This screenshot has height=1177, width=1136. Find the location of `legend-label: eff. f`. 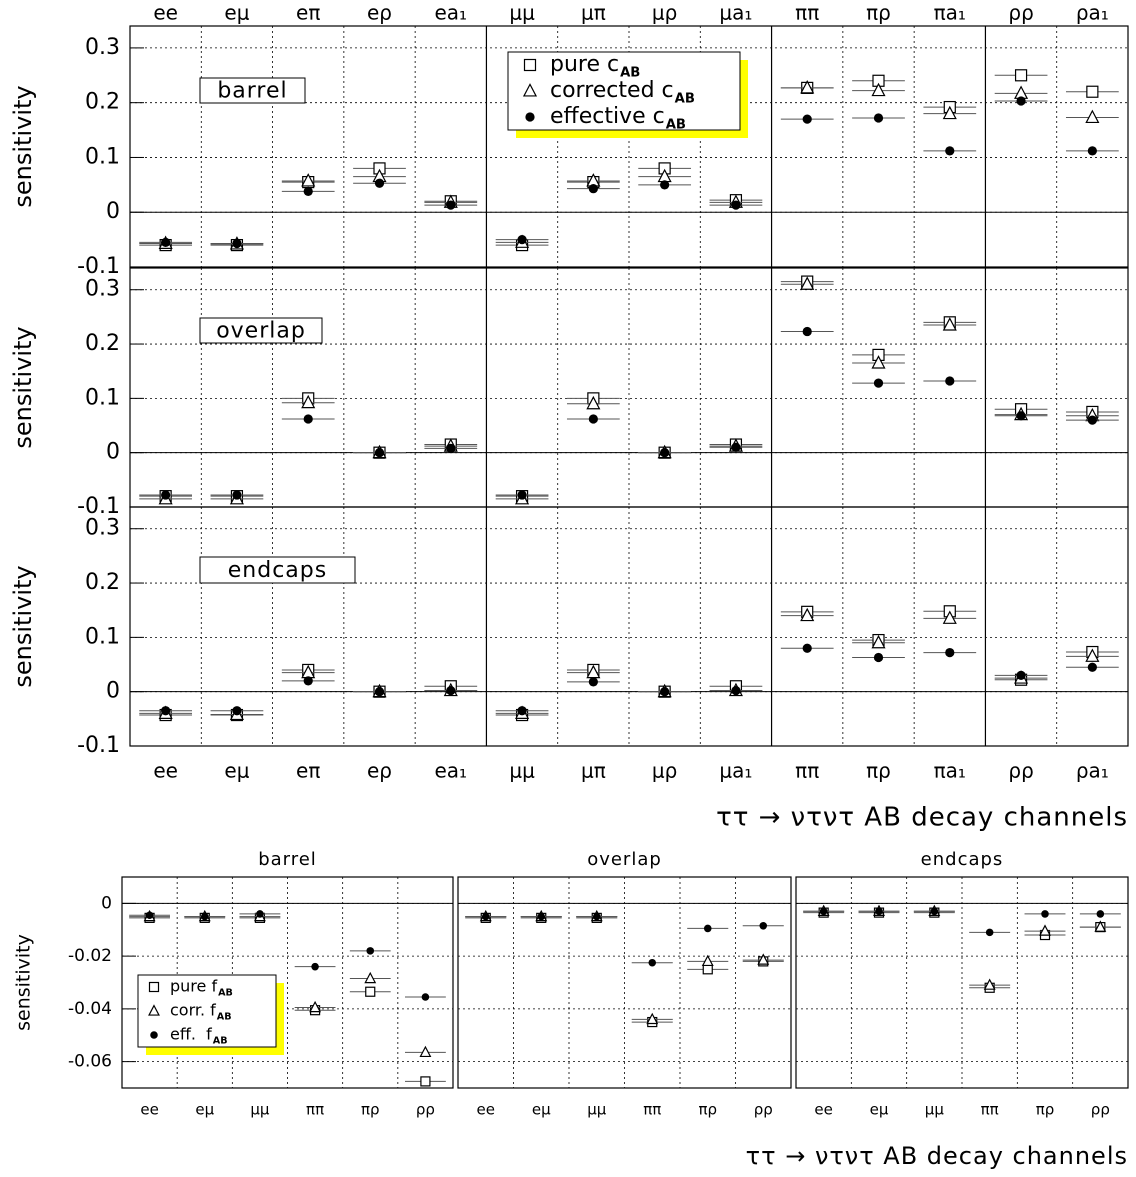

legend-label: eff. f is located at coordinates (191, 1034).